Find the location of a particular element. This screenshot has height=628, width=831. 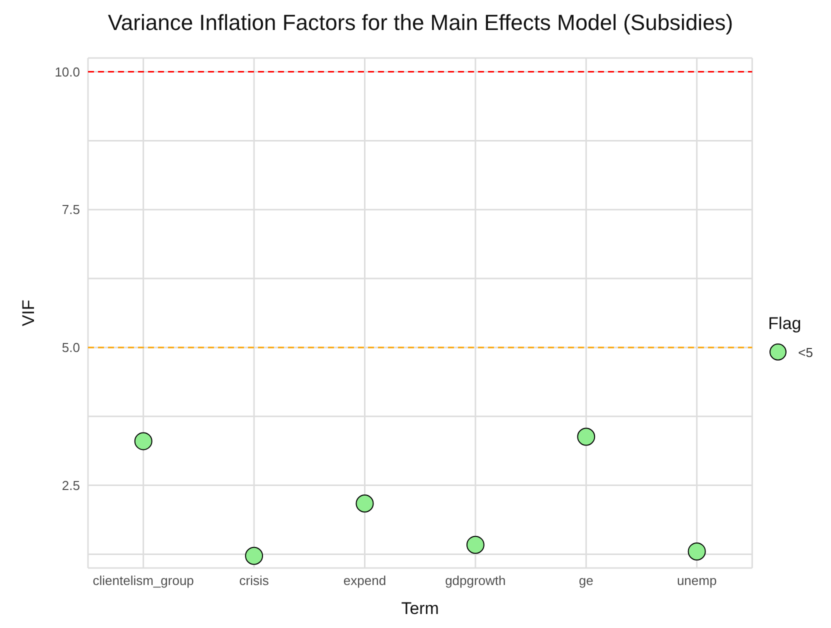

x-tick-label: crisis is located at coordinates (254, 580).